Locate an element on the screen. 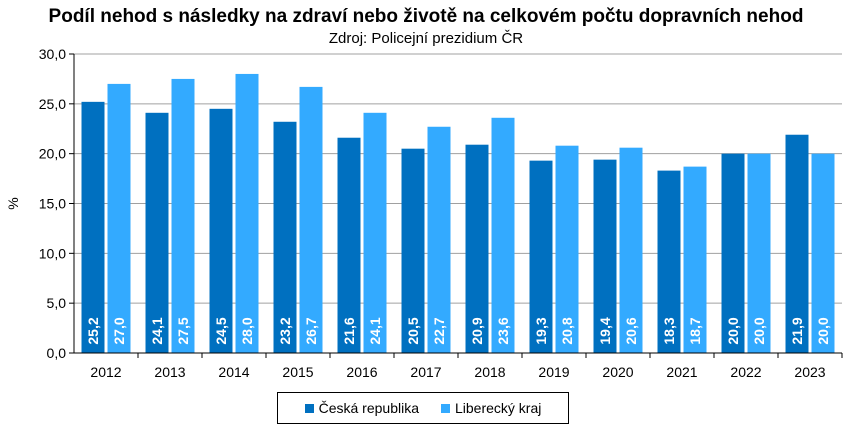 The width and height of the screenshot is (852, 431). data-label: 27,0 is located at coordinates (119, 330).